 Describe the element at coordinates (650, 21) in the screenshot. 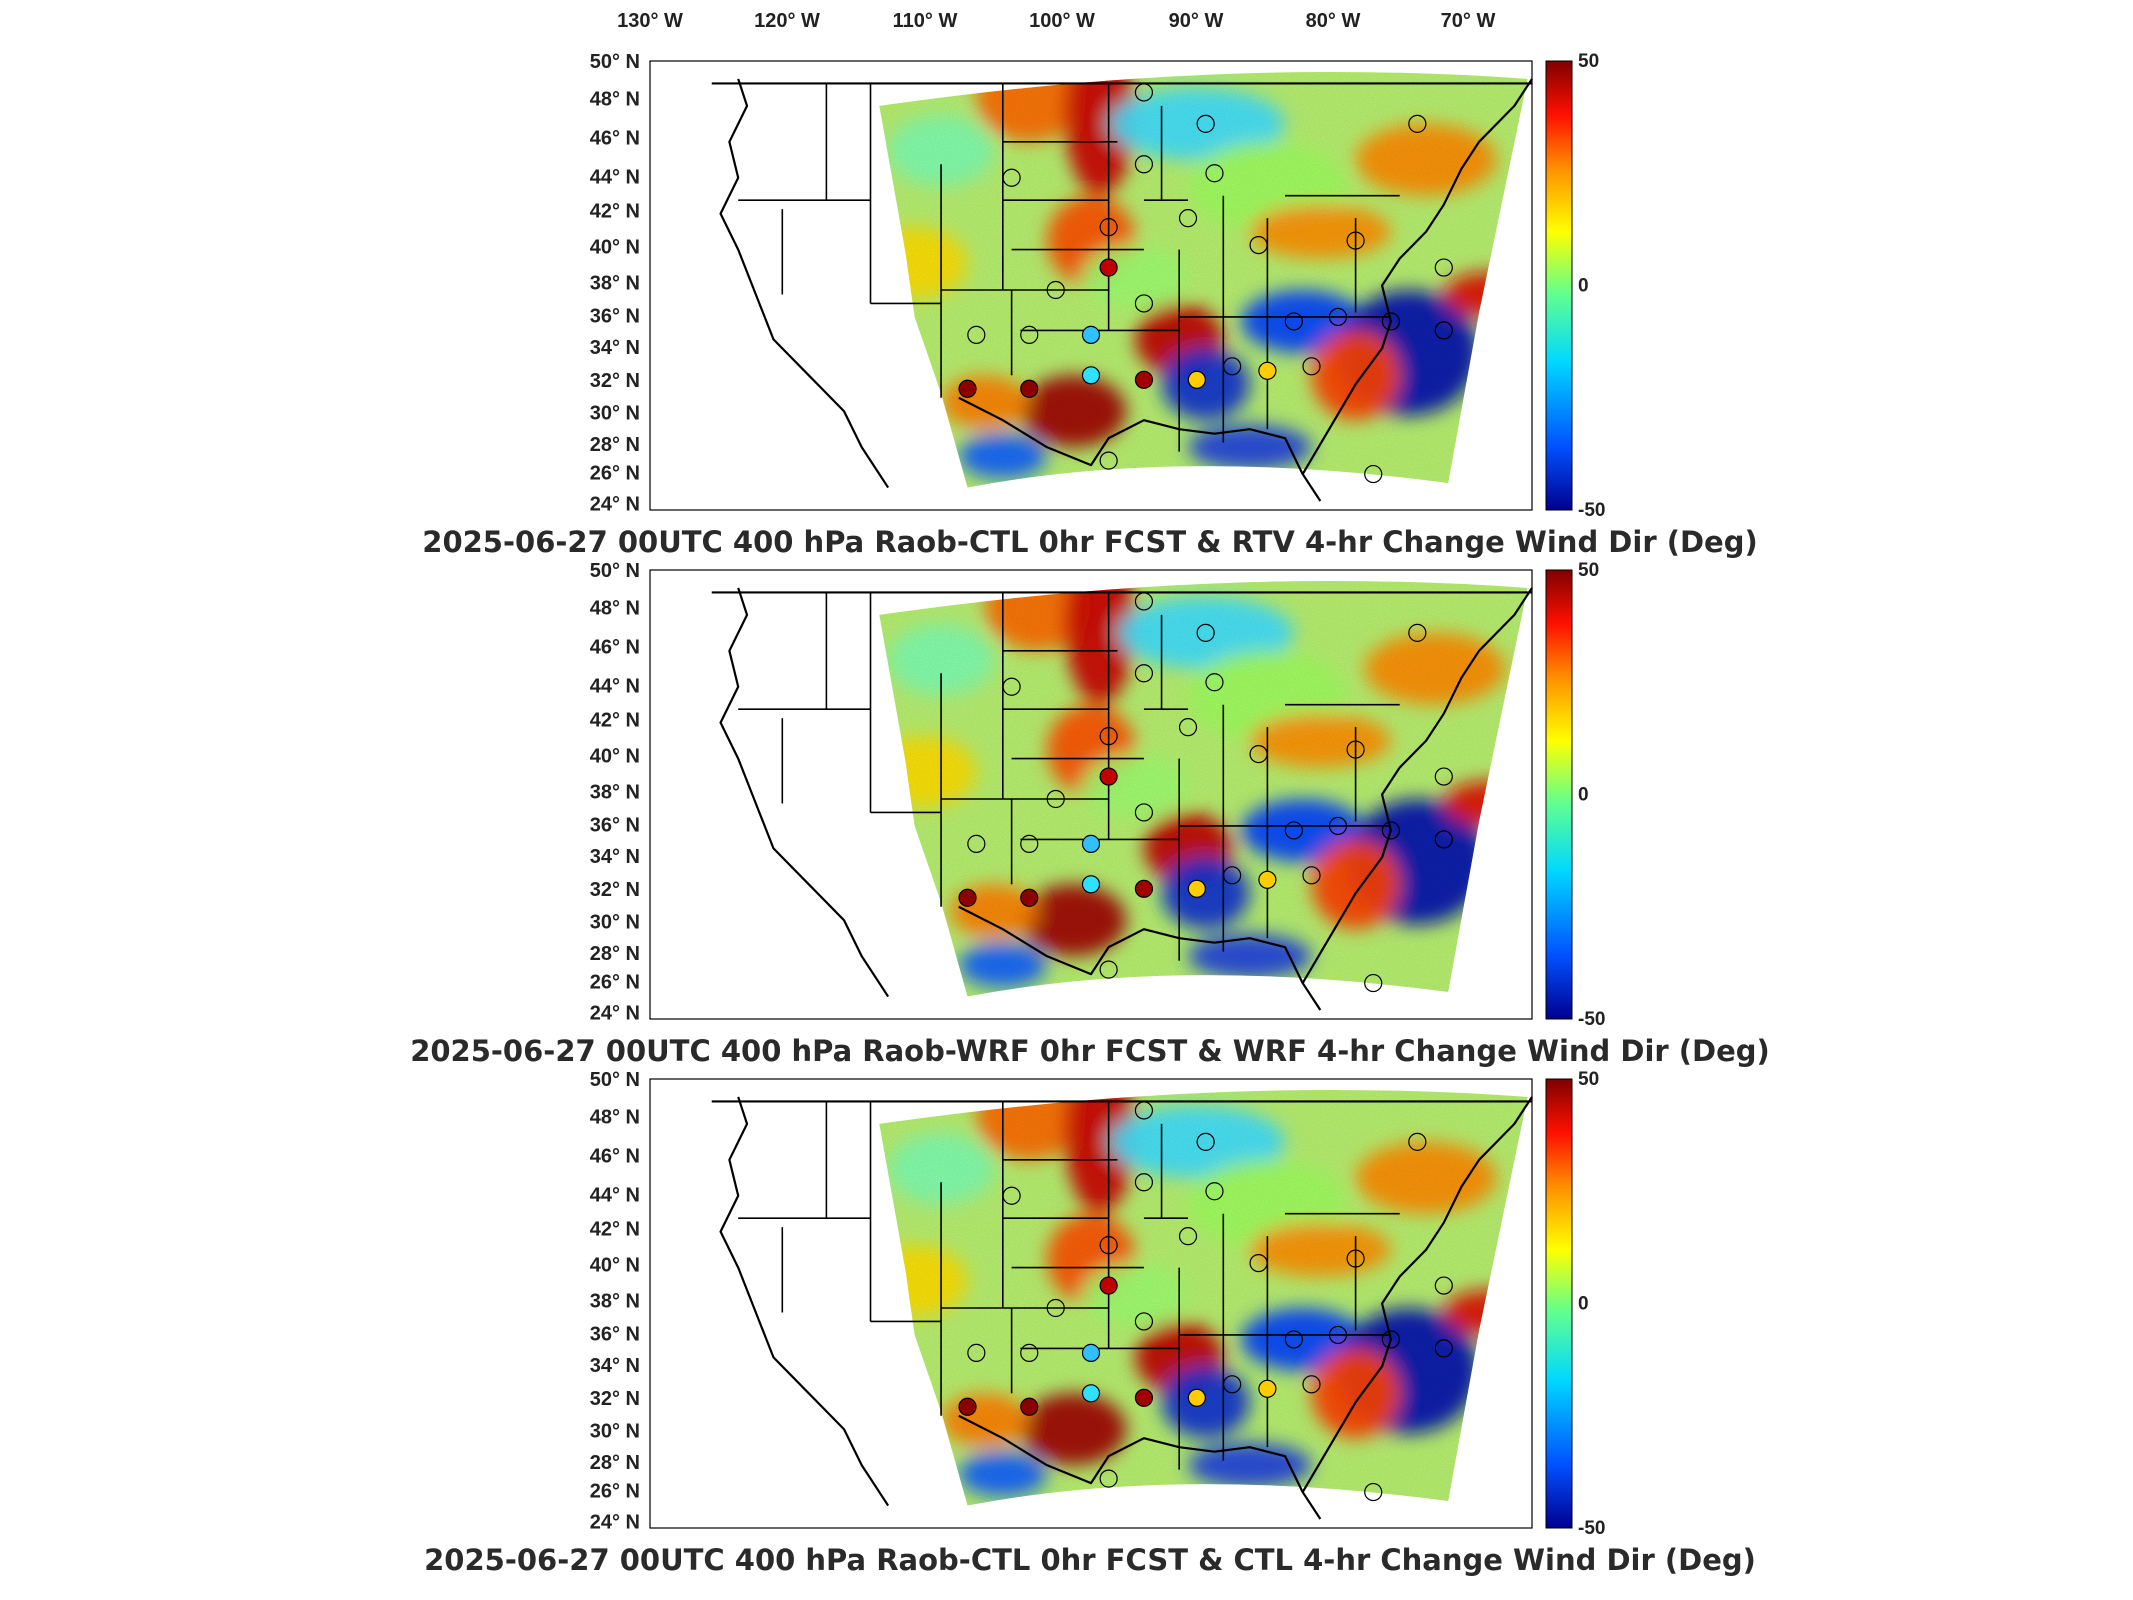

I see `longitude-label: 130° W` at that location.